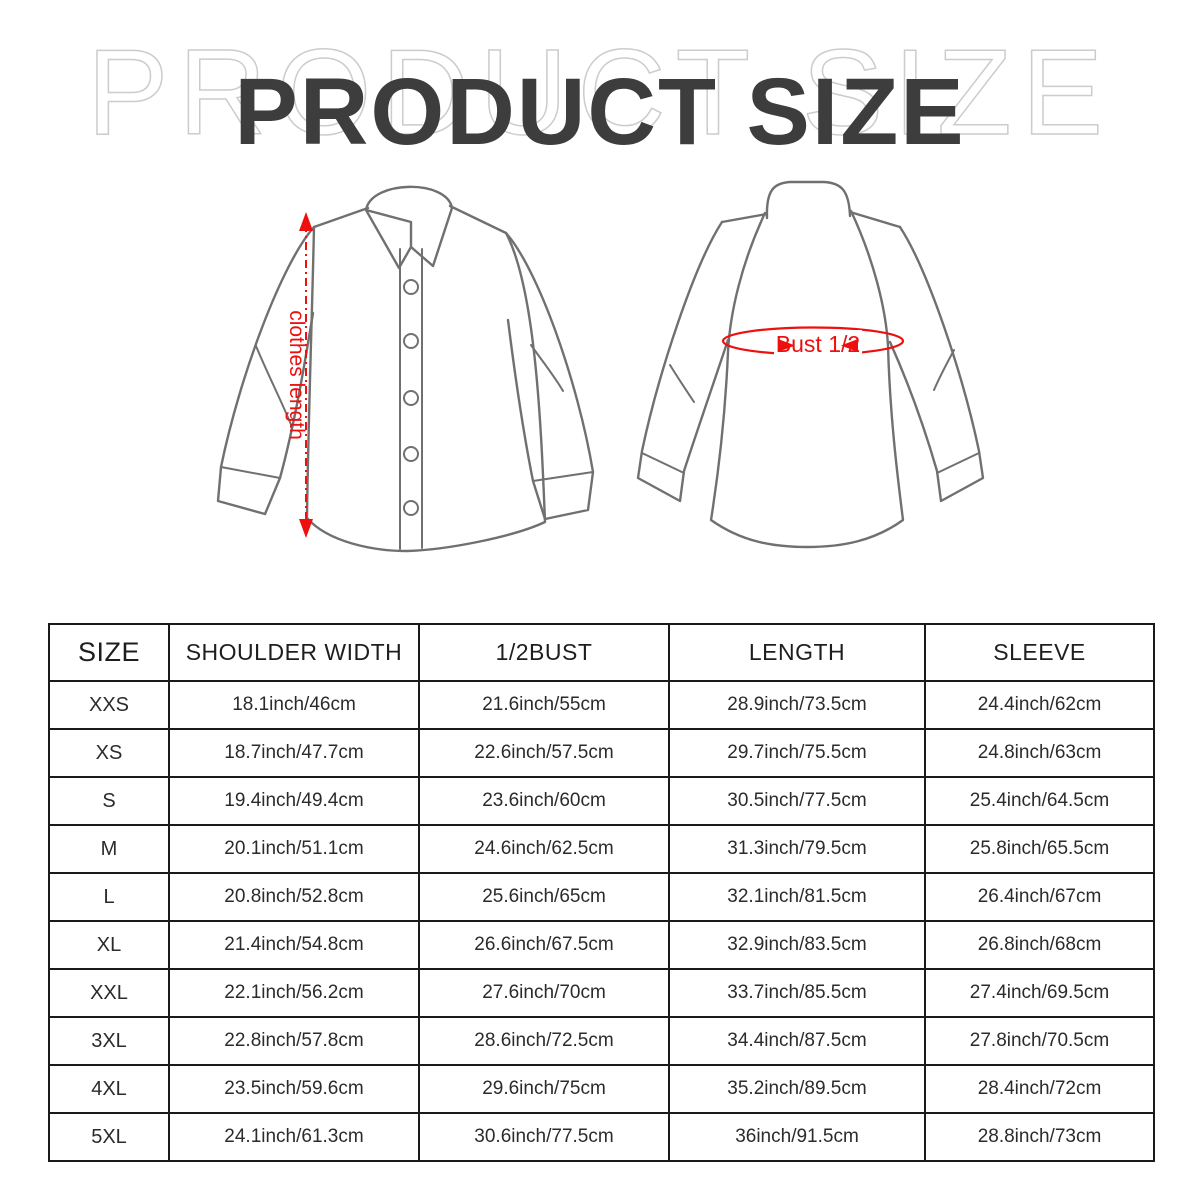 The height and width of the screenshot is (1200, 1200). Describe the element at coordinates (544, 705) in the screenshot. I see `measurement-cell: 21.6inch/55cm` at that location.